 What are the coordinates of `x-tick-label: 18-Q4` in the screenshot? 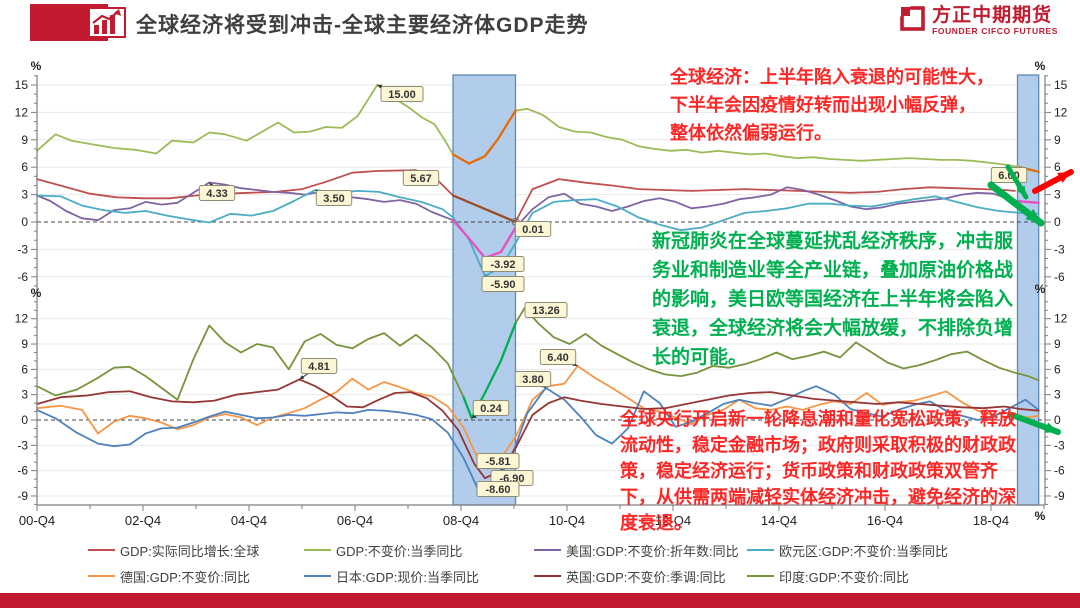 It's located at (991, 520).